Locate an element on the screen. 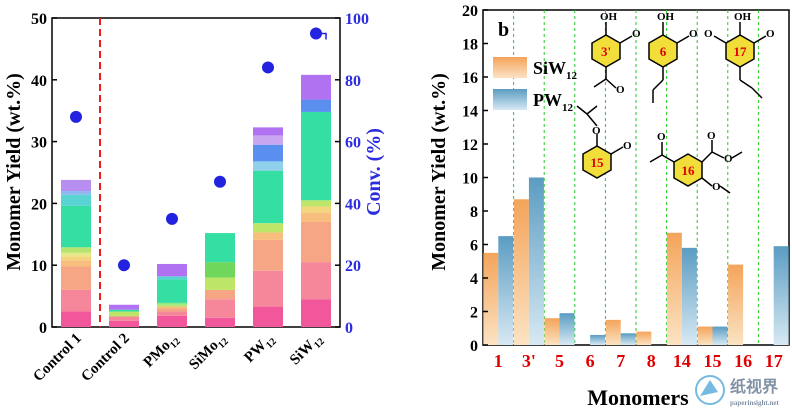 The width and height of the screenshot is (792, 411). structure-15-o: O is located at coordinates (596, 131).